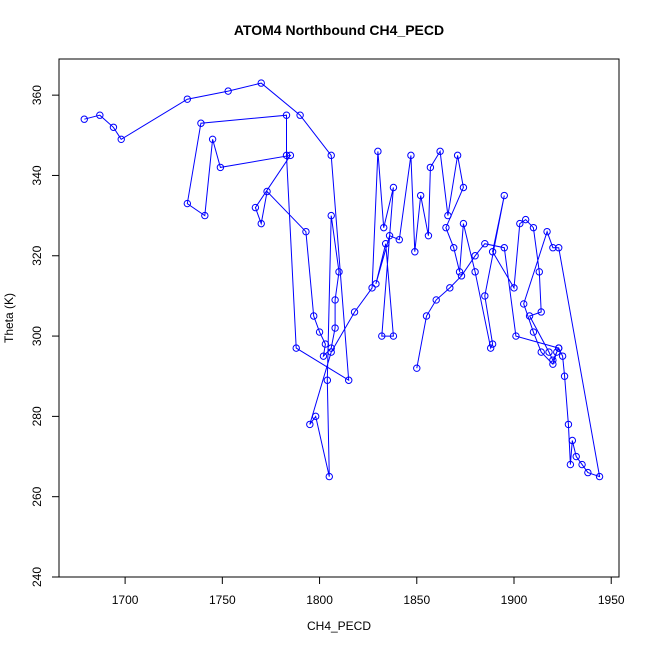 The image size is (650, 650). What do you see at coordinates (37, 95) in the screenshot?
I see `y-tick-label: 360` at bounding box center [37, 95].